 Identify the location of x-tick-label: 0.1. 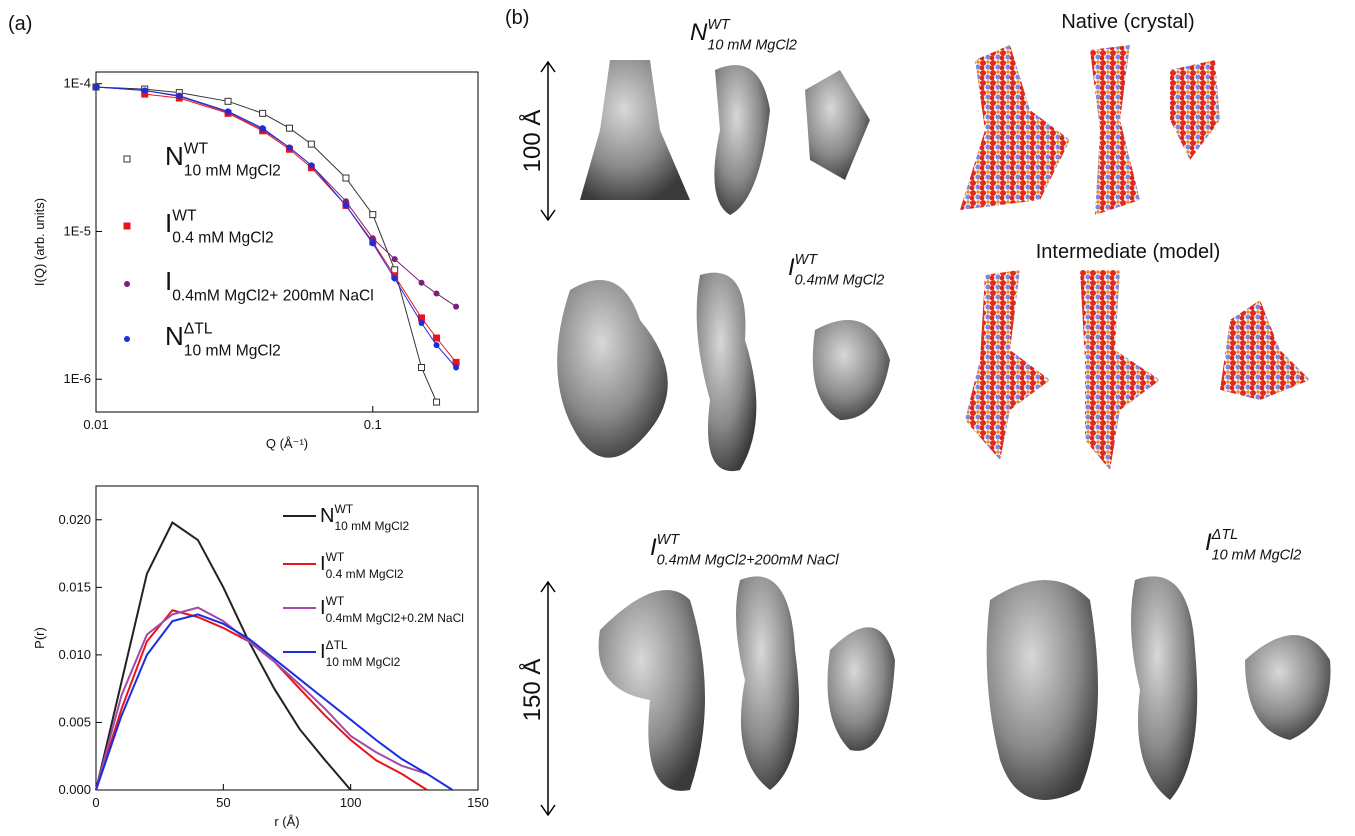
(373, 424).